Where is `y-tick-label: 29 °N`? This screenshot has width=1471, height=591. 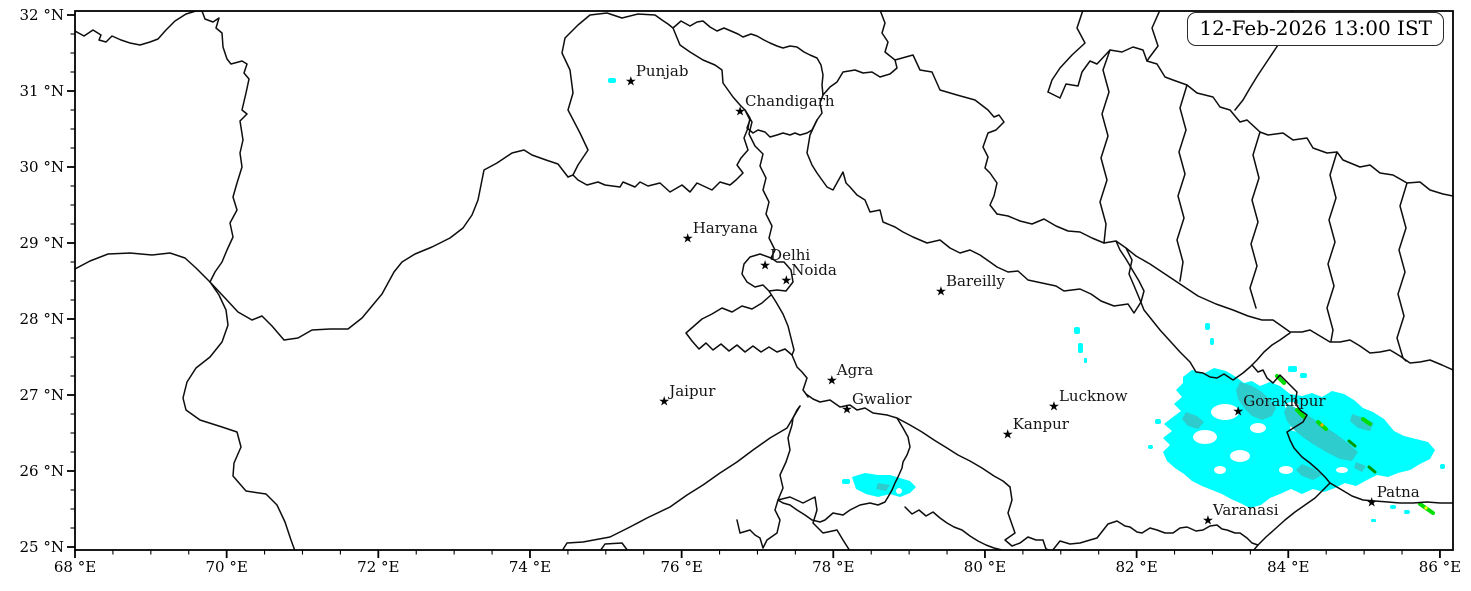 y-tick-label: 29 °N is located at coordinates (41, 243).